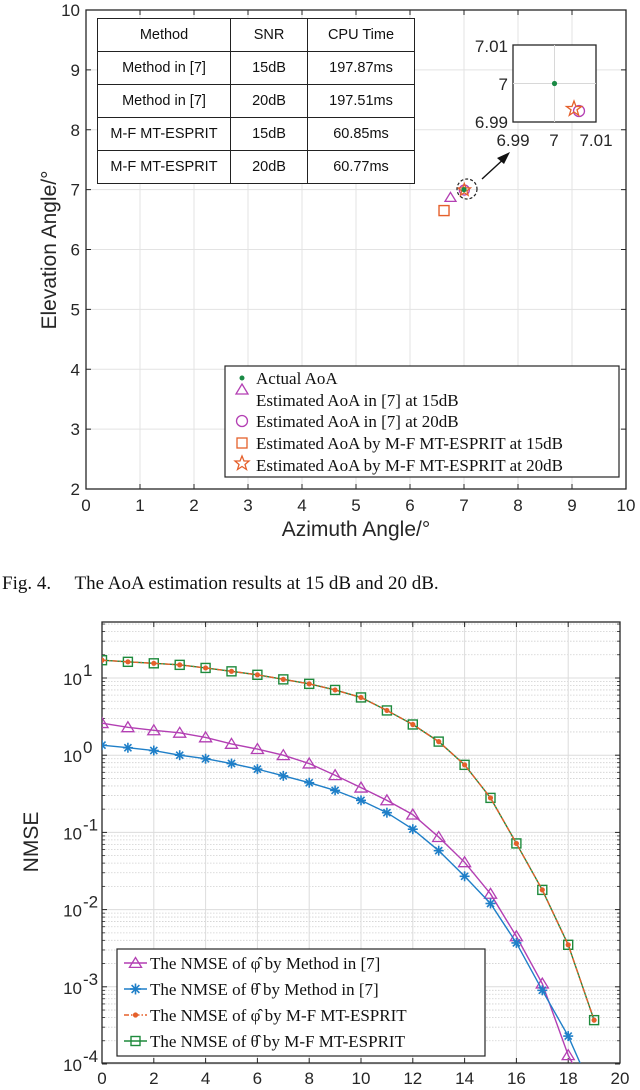  I want to click on top-y-axis-label: Elevation Angle/°, so click(49, 249).